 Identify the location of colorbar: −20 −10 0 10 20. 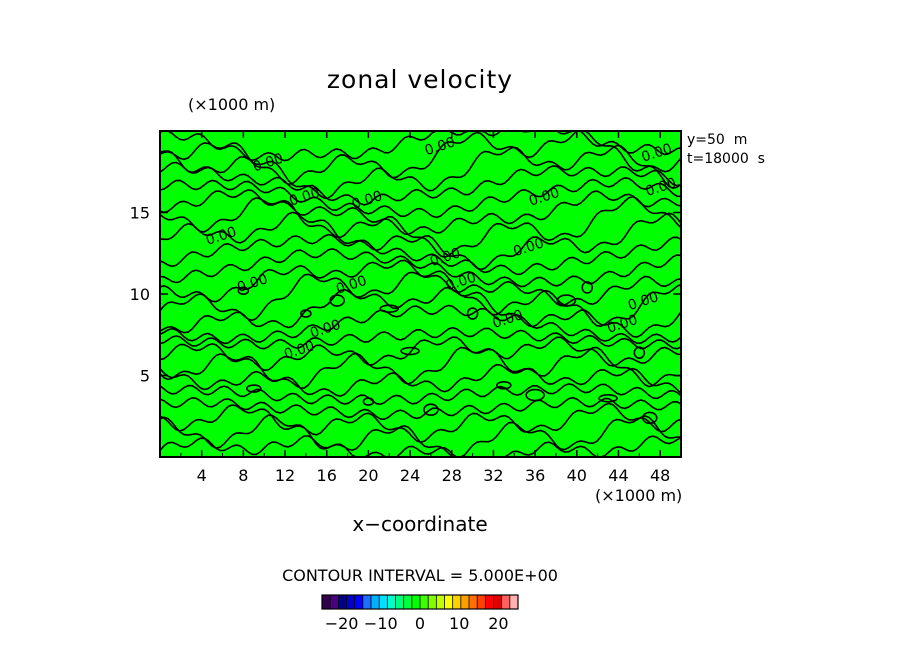
(420, 613).